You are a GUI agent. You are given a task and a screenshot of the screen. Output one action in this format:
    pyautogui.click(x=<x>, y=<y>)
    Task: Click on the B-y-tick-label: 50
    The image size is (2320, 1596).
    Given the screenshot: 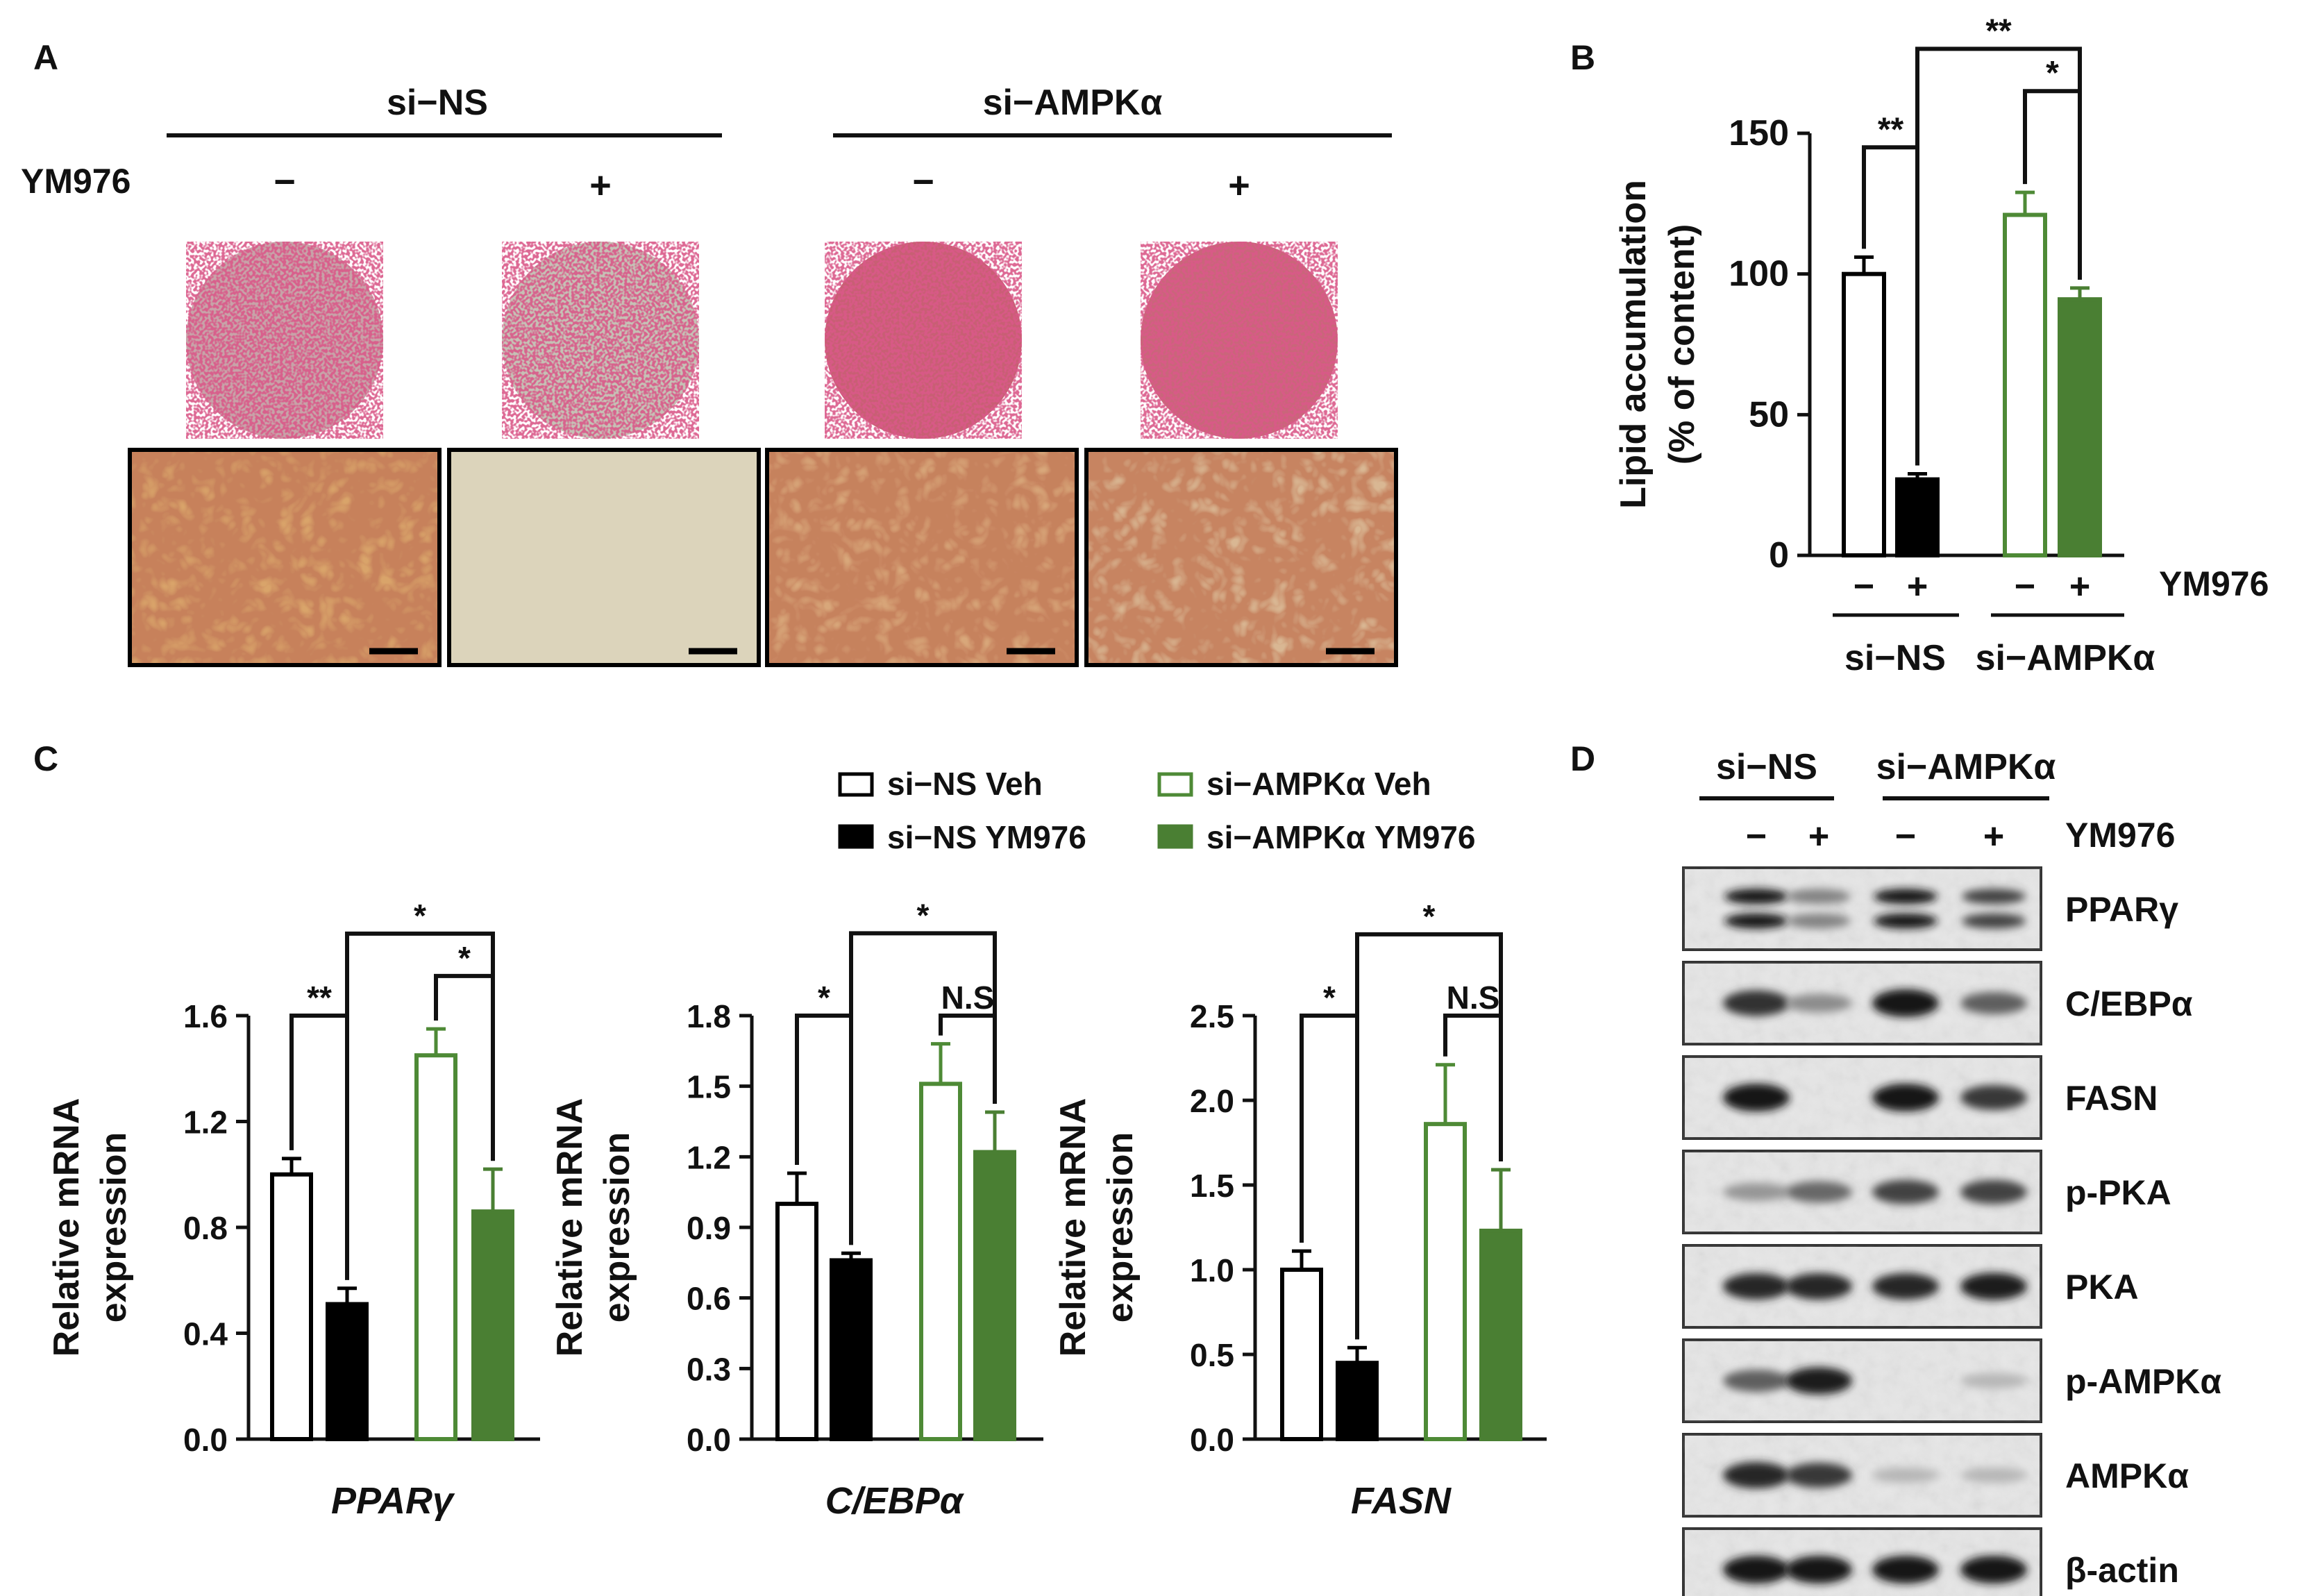 What is the action you would take?
    pyautogui.click(x=1769, y=414)
    